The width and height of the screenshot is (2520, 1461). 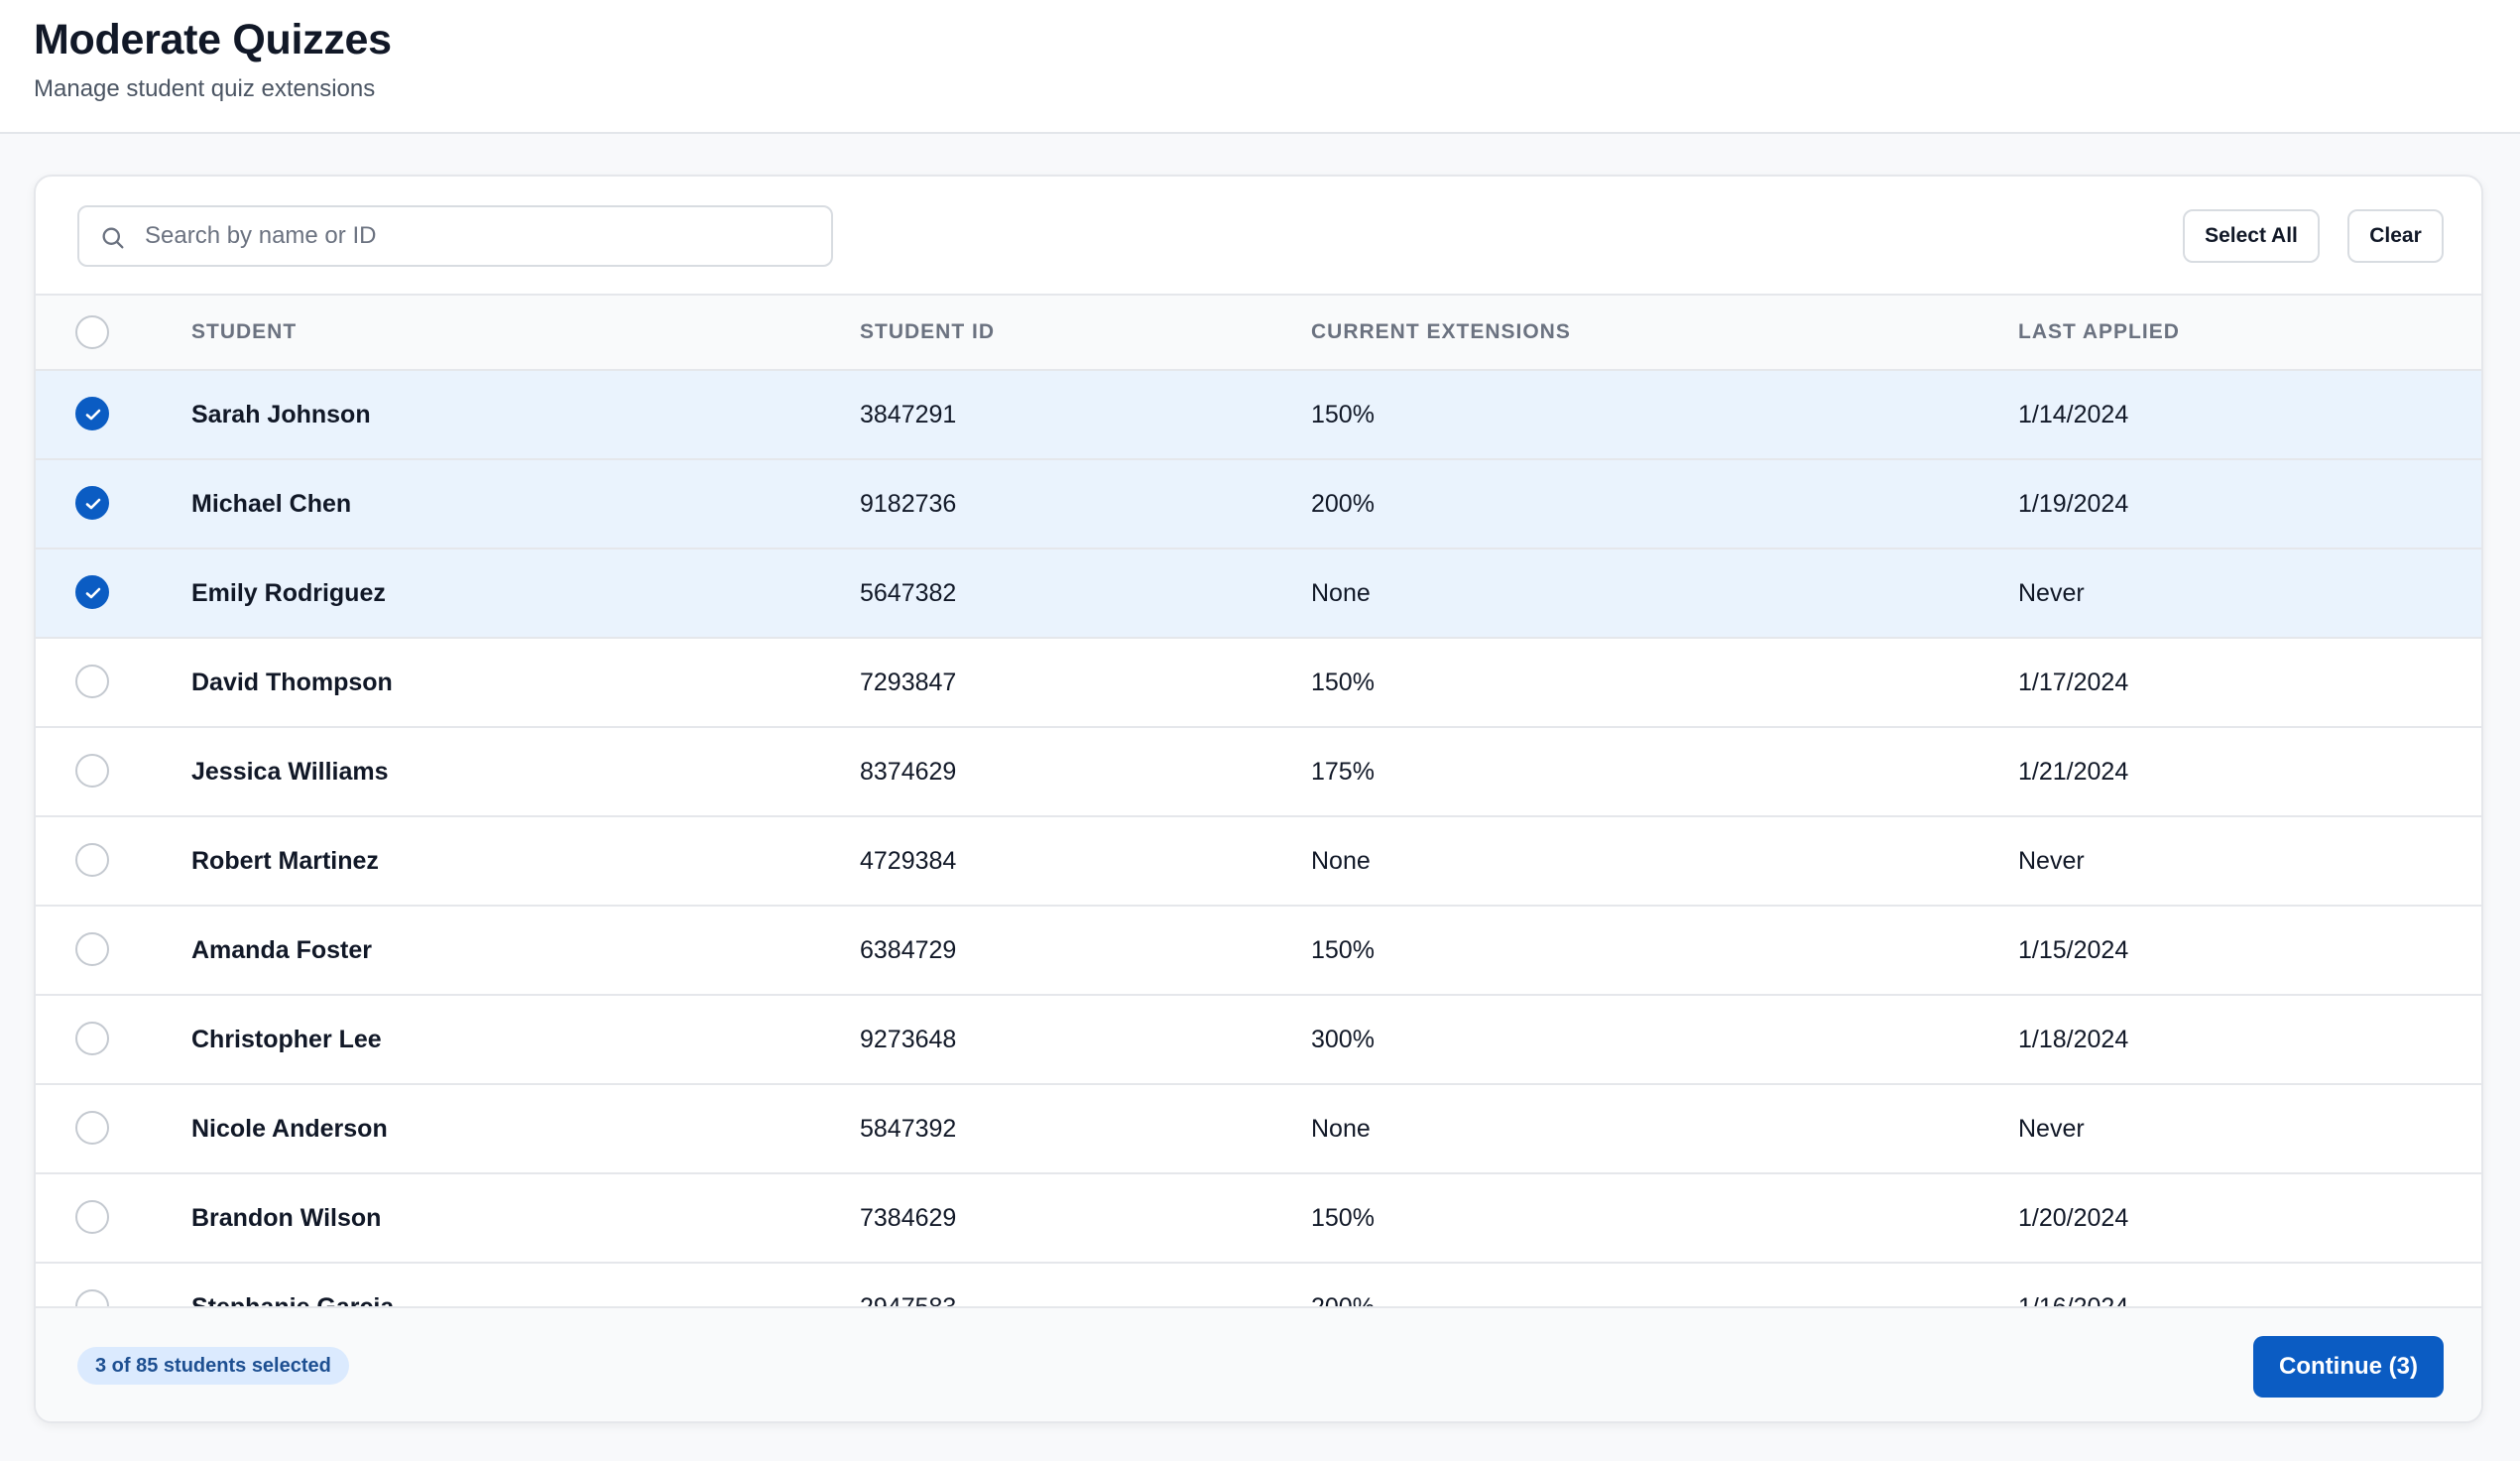 I want to click on table-row: Christopher Lee 9273648 300% 1/18/2024, so click(x=1258, y=1038).